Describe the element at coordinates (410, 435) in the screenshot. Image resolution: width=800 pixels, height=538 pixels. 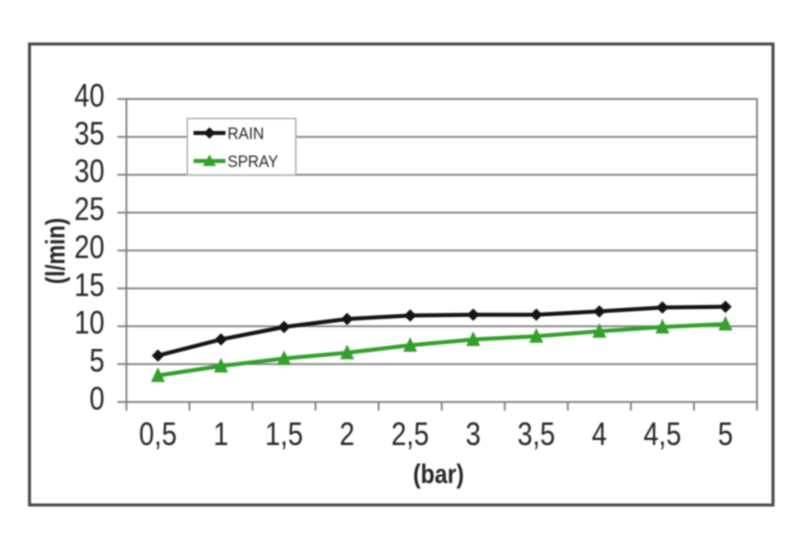
I see `svg-text: 2,5` at that location.